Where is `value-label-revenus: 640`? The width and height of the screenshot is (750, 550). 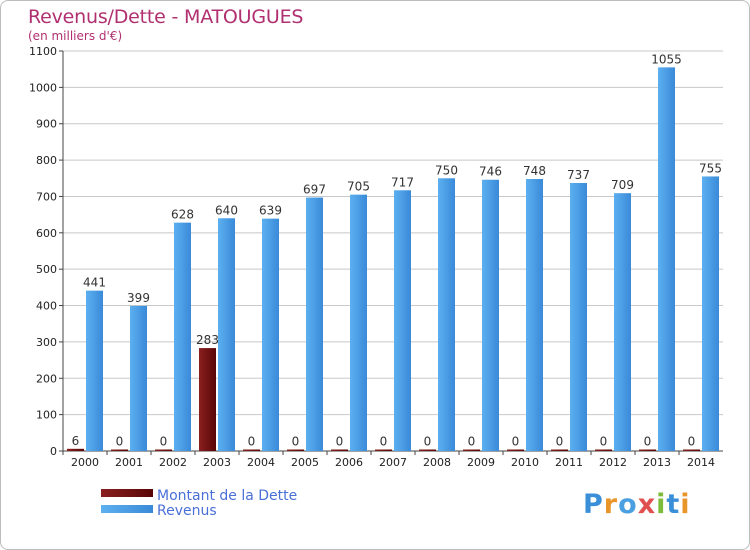 value-label-revenus: 640 is located at coordinates (226, 210).